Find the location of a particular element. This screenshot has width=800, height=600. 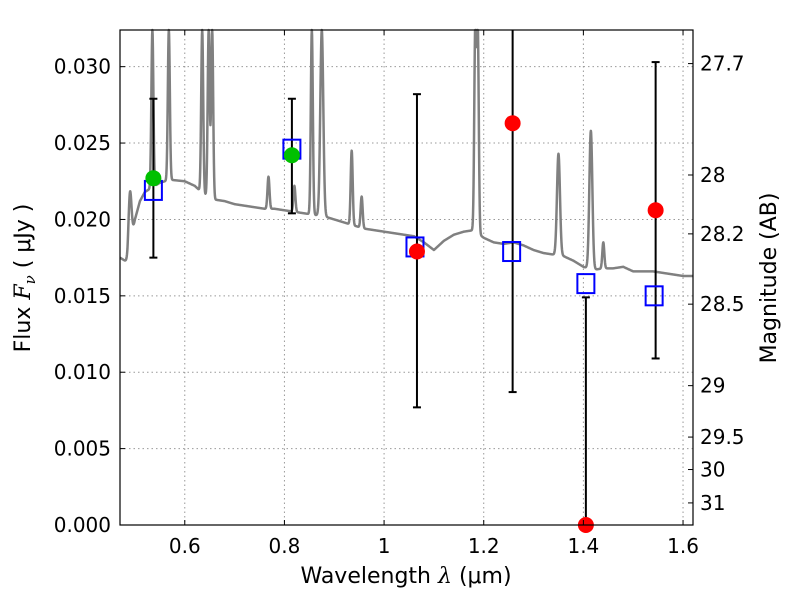

y-tick-label: 0.010 is located at coordinates (82, 372).